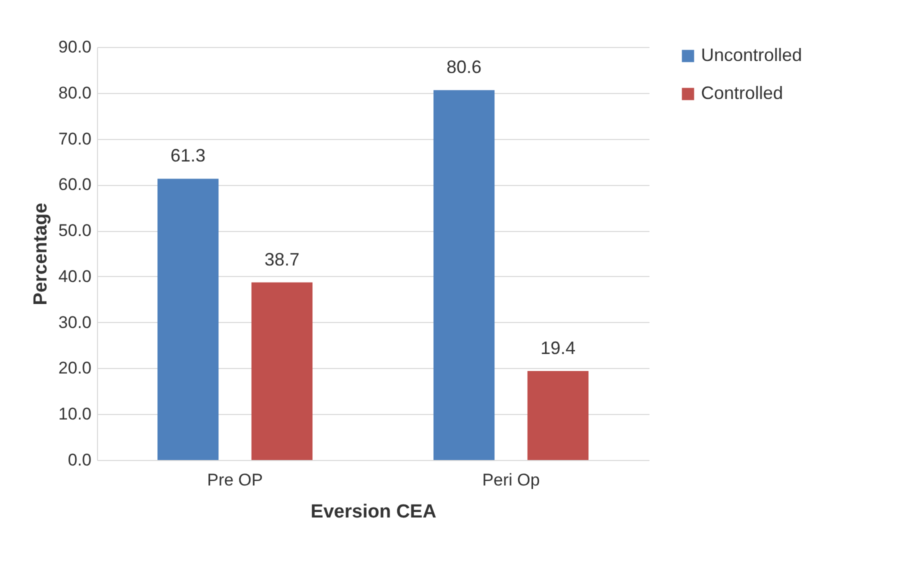 The height and width of the screenshot is (563, 904). What do you see at coordinates (75, 230) in the screenshot?
I see `y-tick-label: 50.0` at bounding box center [75, 230].